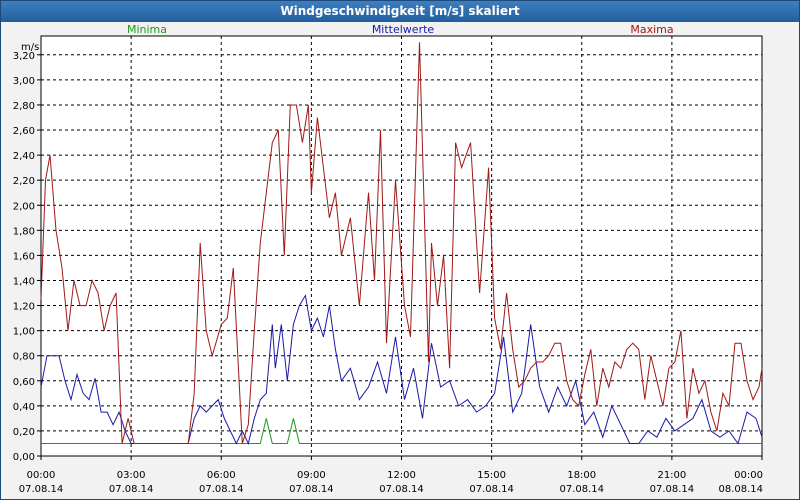 The height and width of the screenshot is (500, 800). I want to click on y-tick-label: 3,20, so click(24, 56).